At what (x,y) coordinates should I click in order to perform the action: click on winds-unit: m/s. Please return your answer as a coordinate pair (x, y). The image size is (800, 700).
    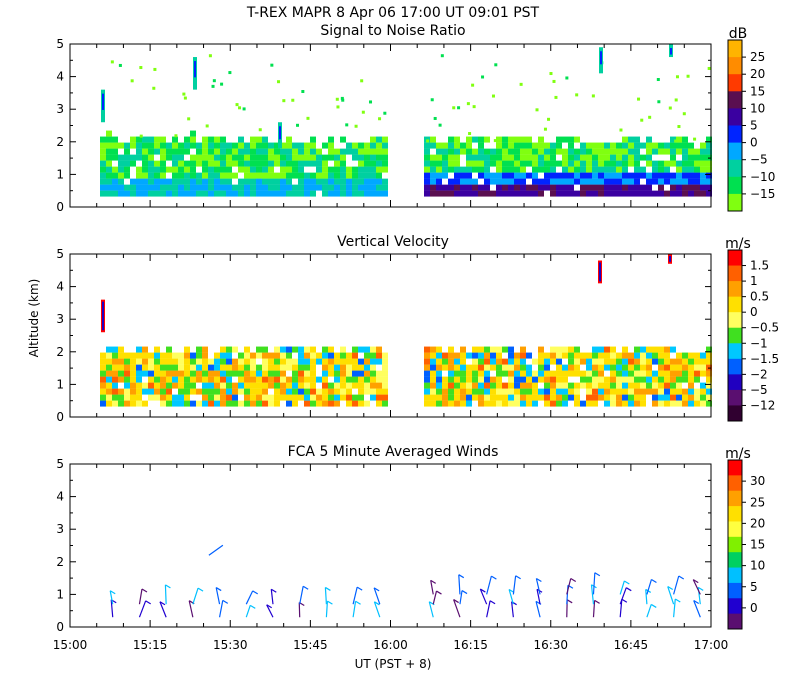
    Looking at the image, I should click on (738, 454).